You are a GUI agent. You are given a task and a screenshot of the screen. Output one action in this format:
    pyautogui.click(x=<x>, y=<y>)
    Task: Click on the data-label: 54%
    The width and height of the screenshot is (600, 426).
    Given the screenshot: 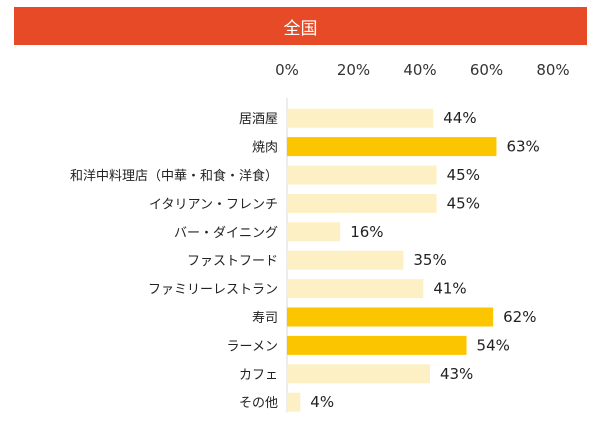 What is the action you would take?
    pyautogui.click(x=493, y=345)
    